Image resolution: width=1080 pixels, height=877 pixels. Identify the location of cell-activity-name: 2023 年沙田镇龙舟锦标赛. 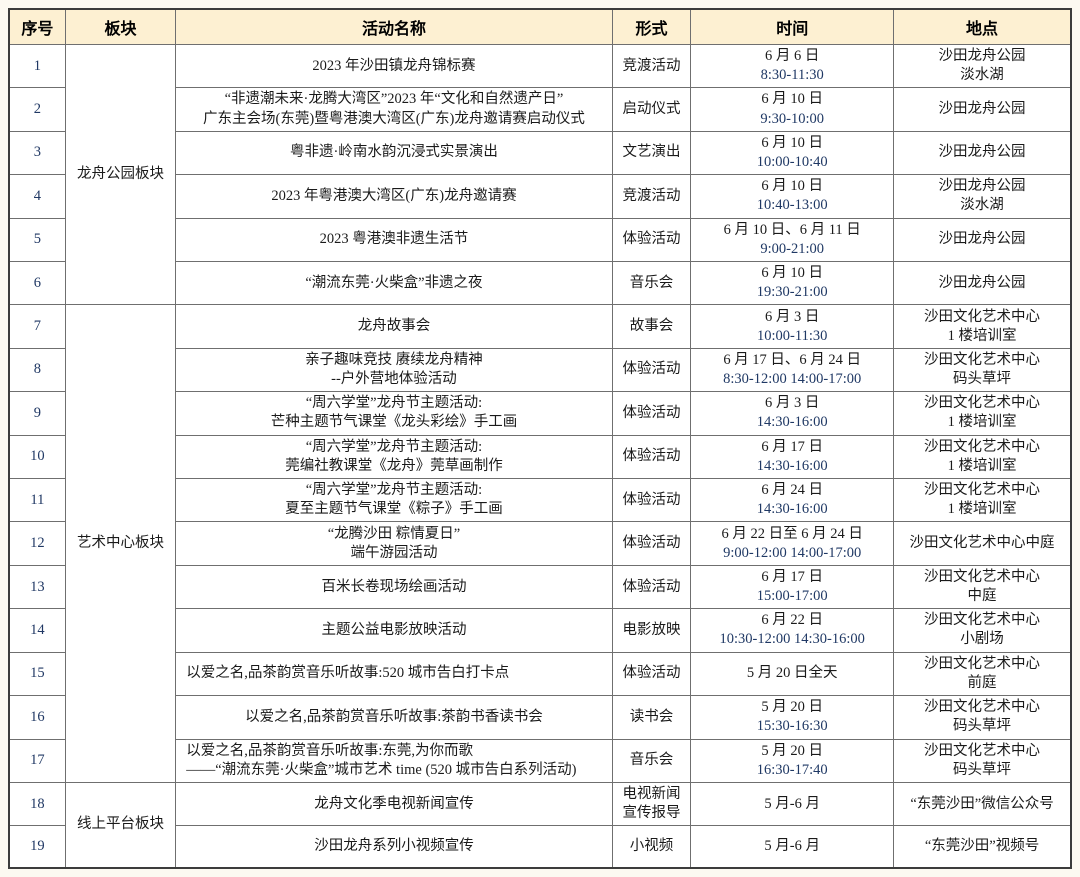
(394, 66).